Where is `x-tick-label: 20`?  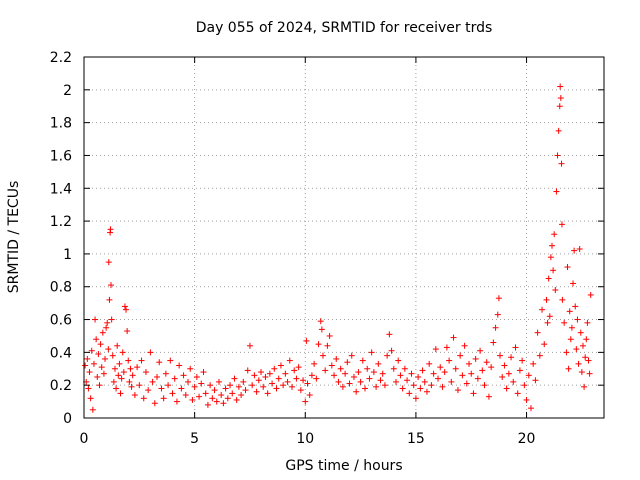 x-tick-label: 20 is located at coordinates (527, 439).